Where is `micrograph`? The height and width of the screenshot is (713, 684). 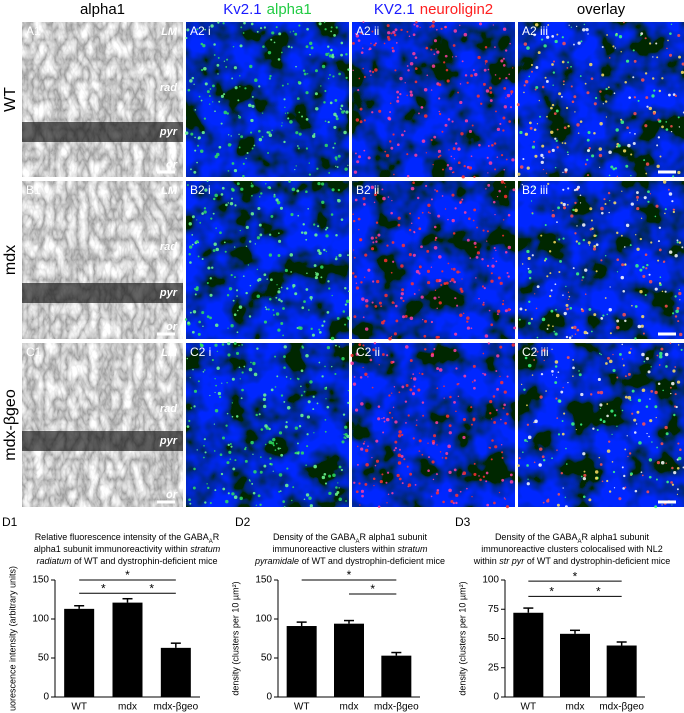
micrograph is located at coordinates (433, 260).